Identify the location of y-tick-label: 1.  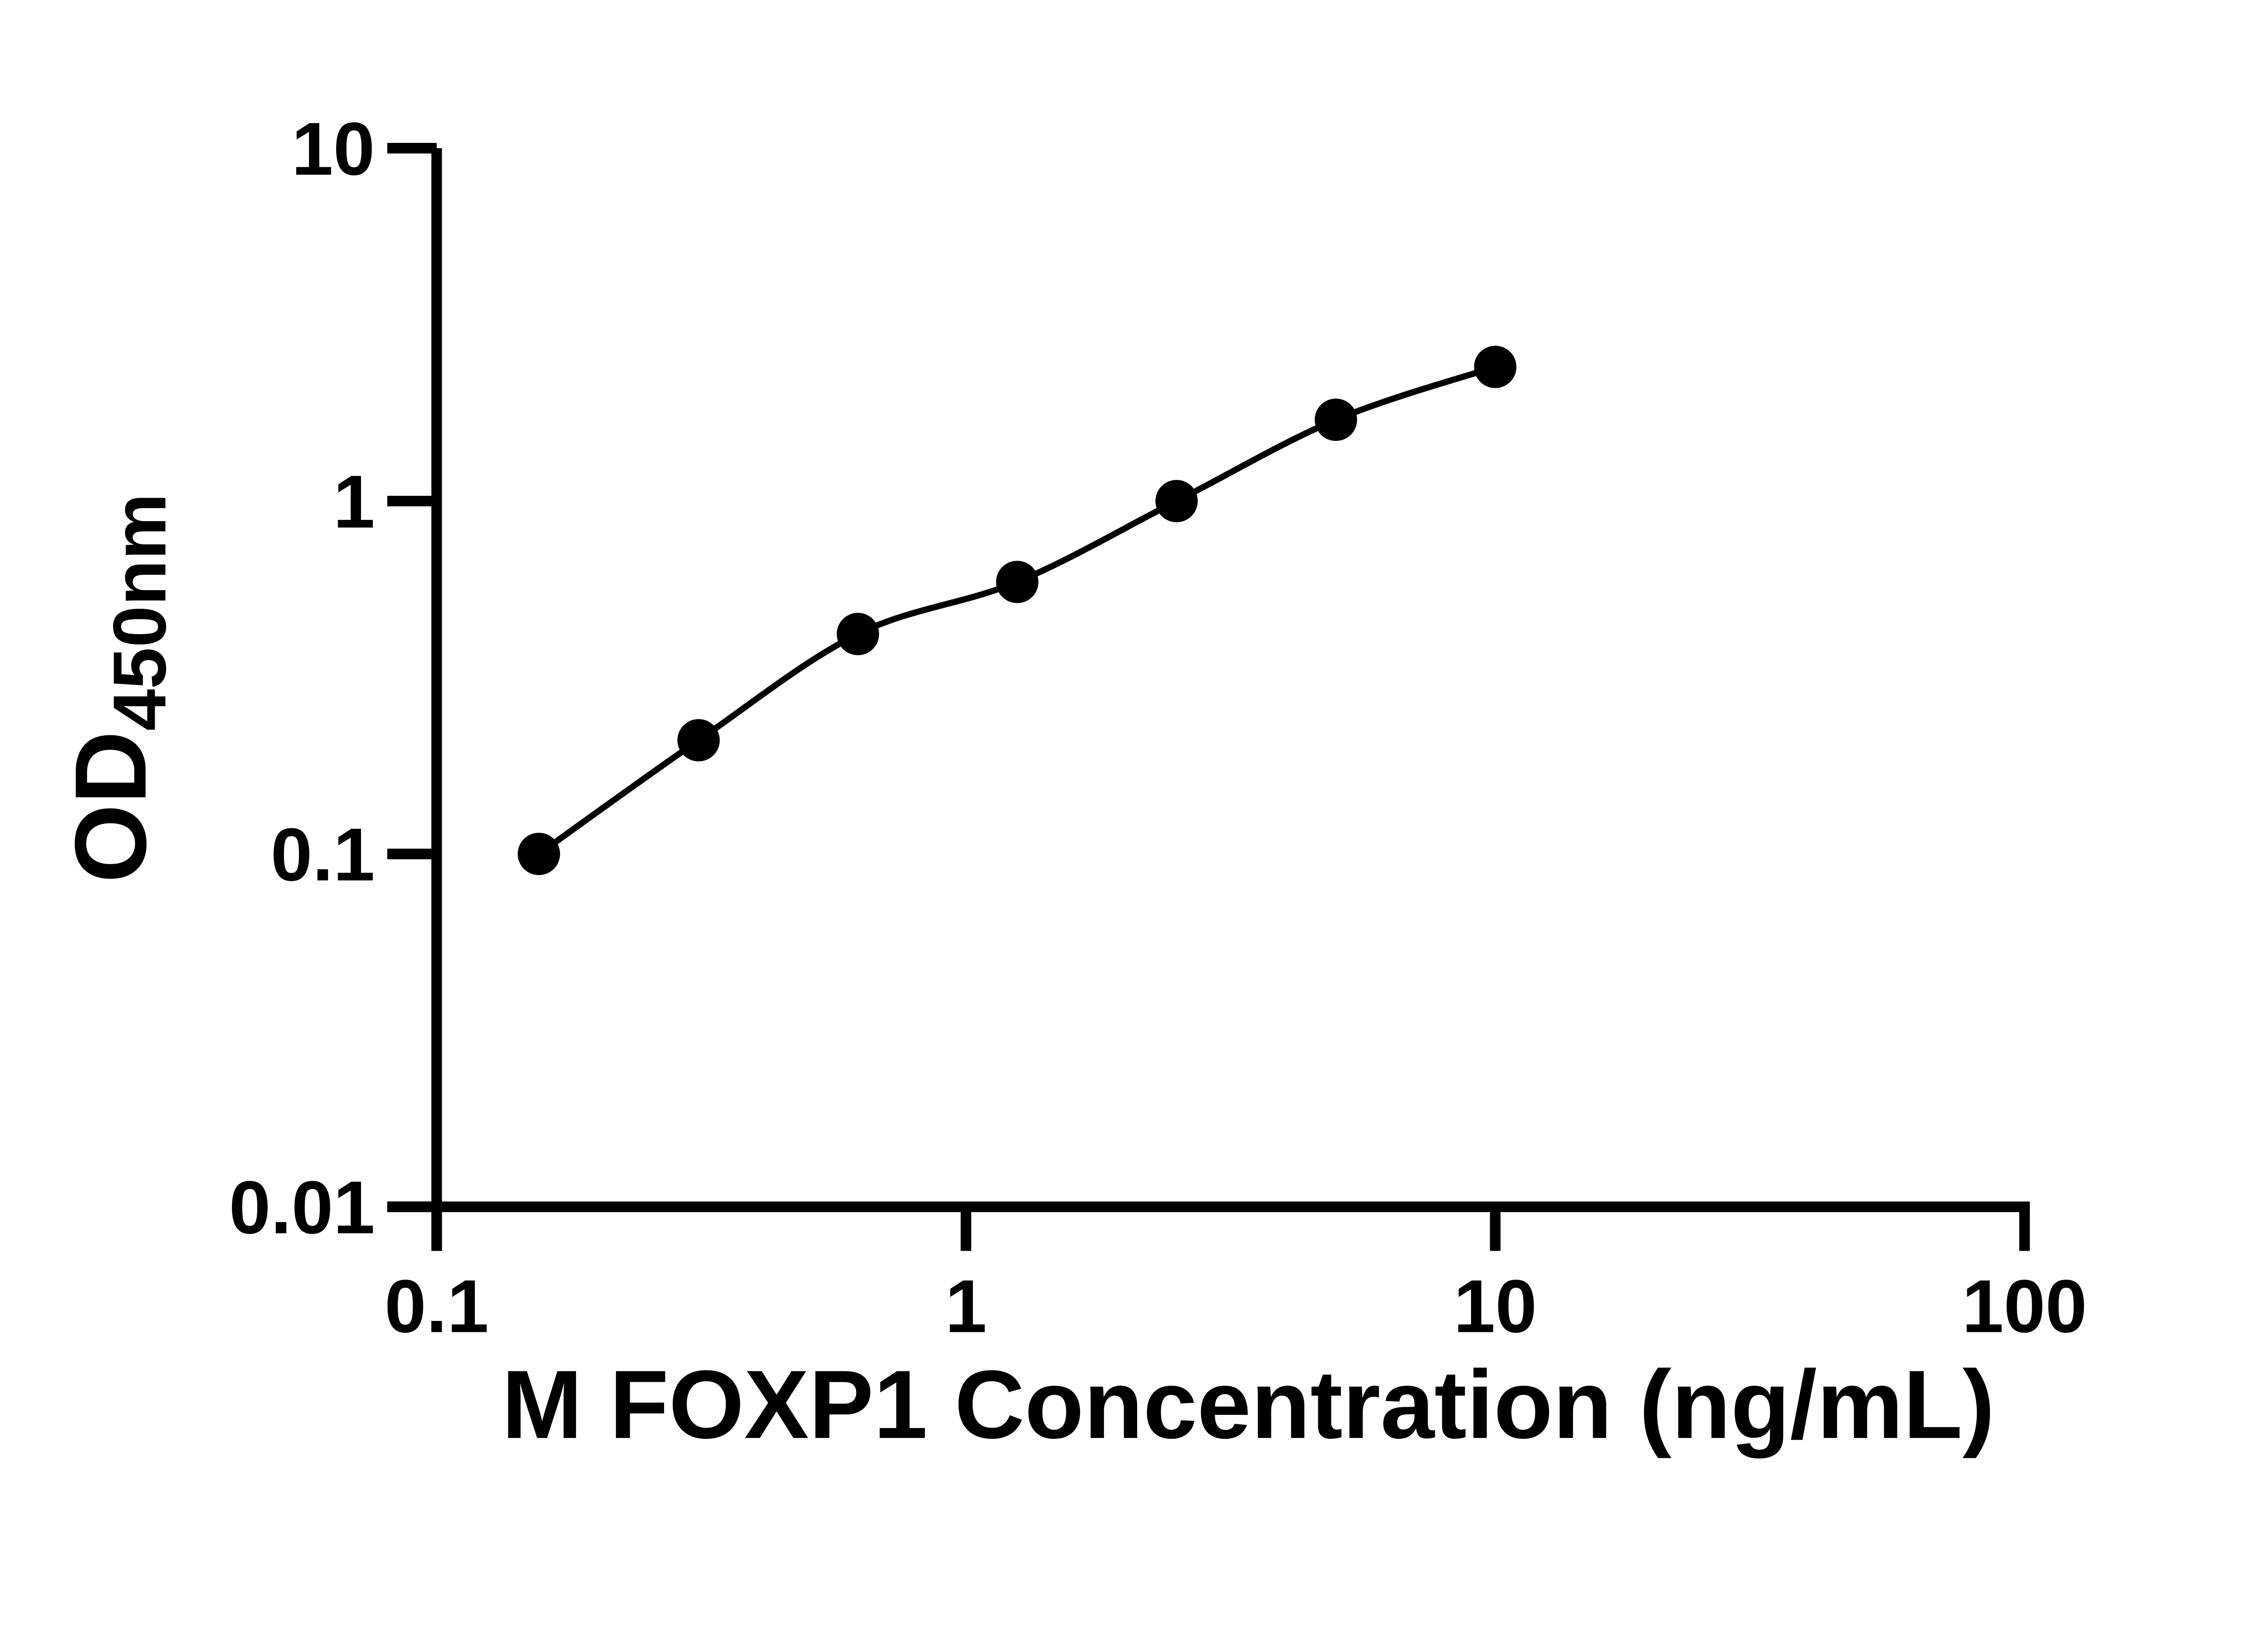
(354, 502).